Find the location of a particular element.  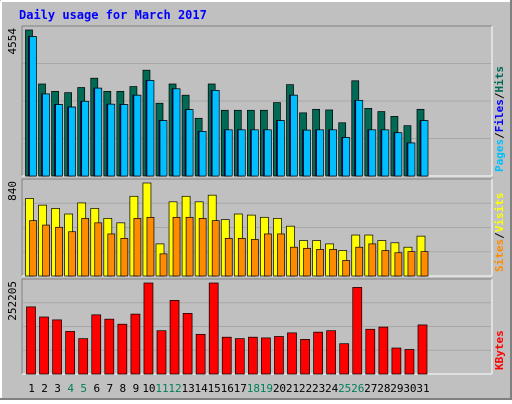

day-label-9: 9 is located at coordinates (136, 388).